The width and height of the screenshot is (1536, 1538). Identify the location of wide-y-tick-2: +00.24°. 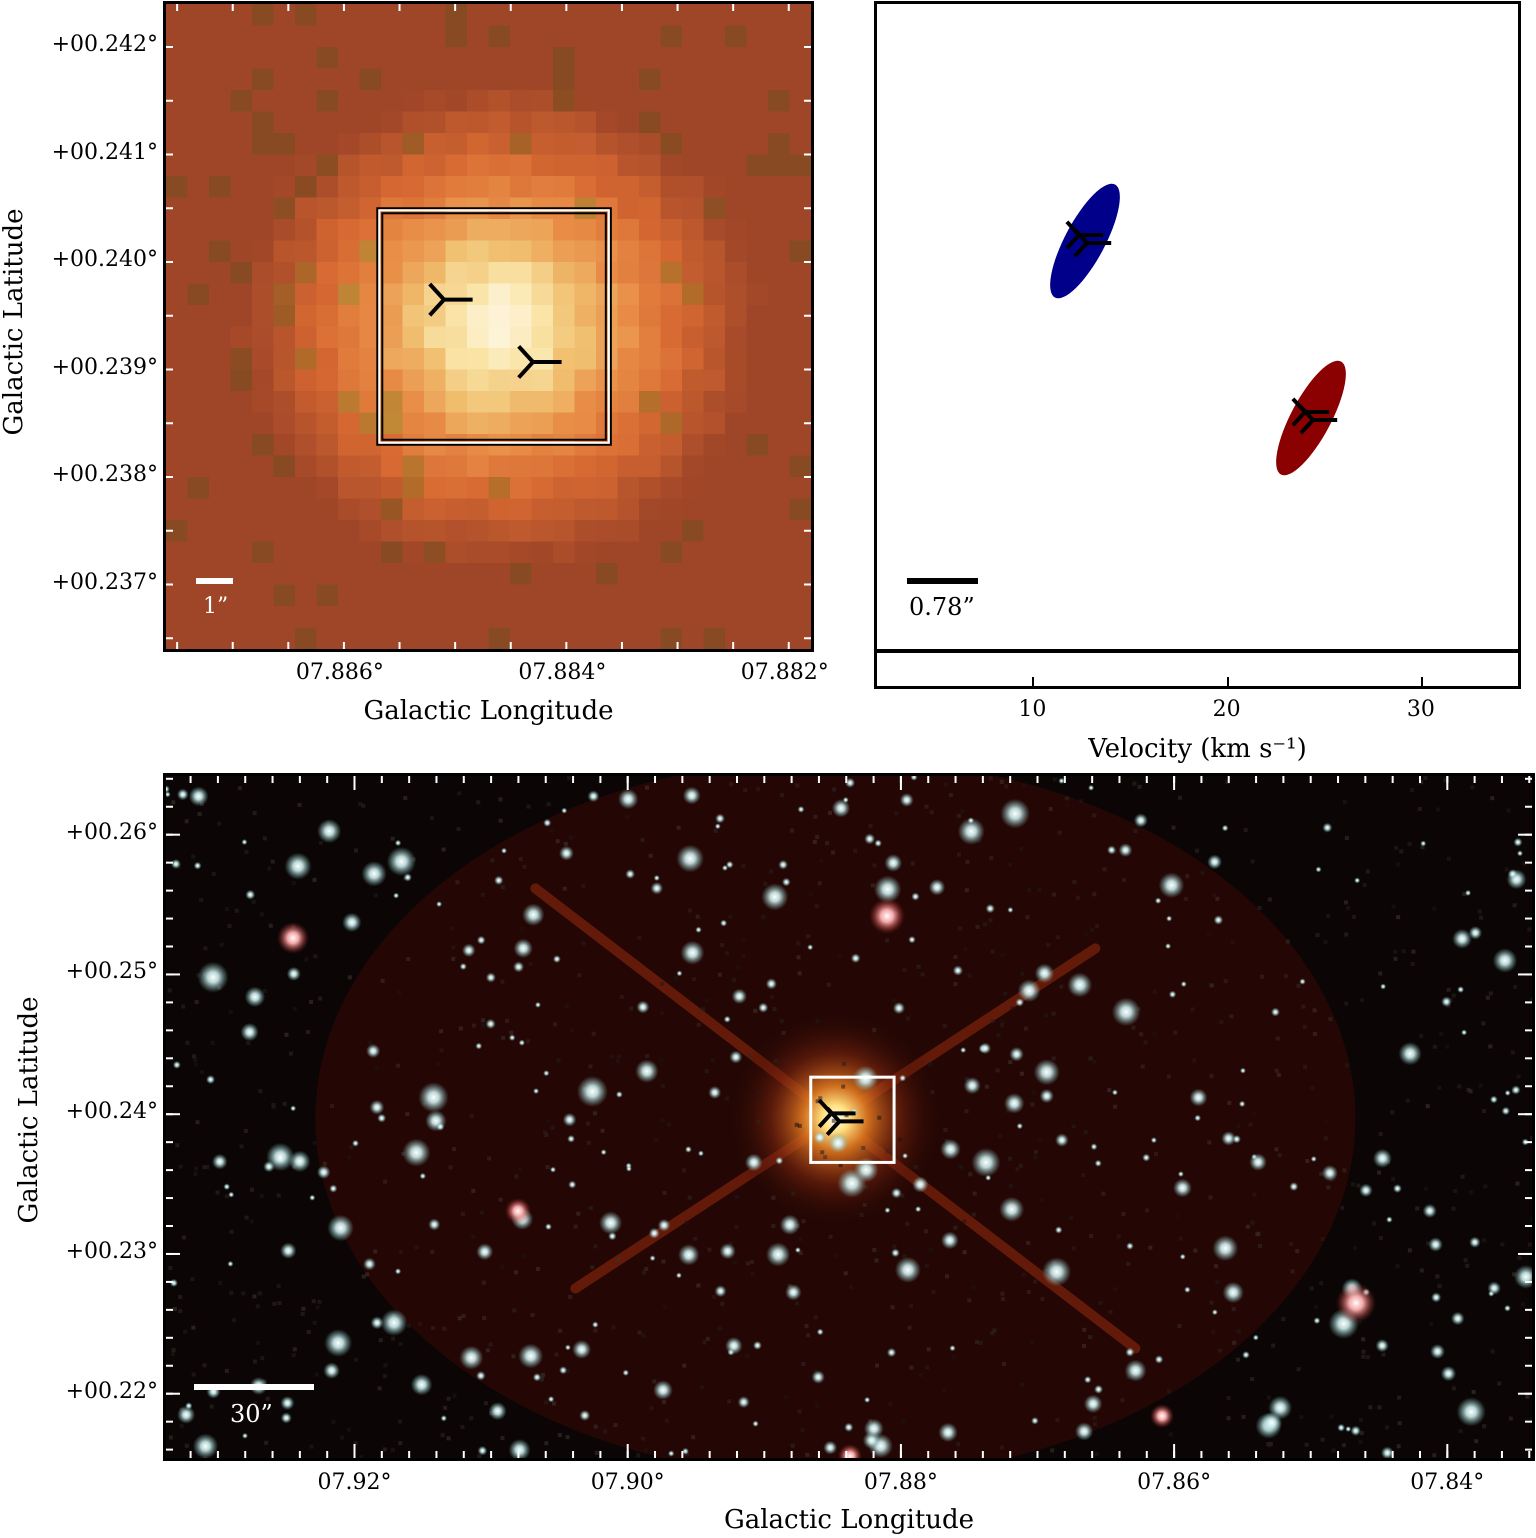
(111, 1112).